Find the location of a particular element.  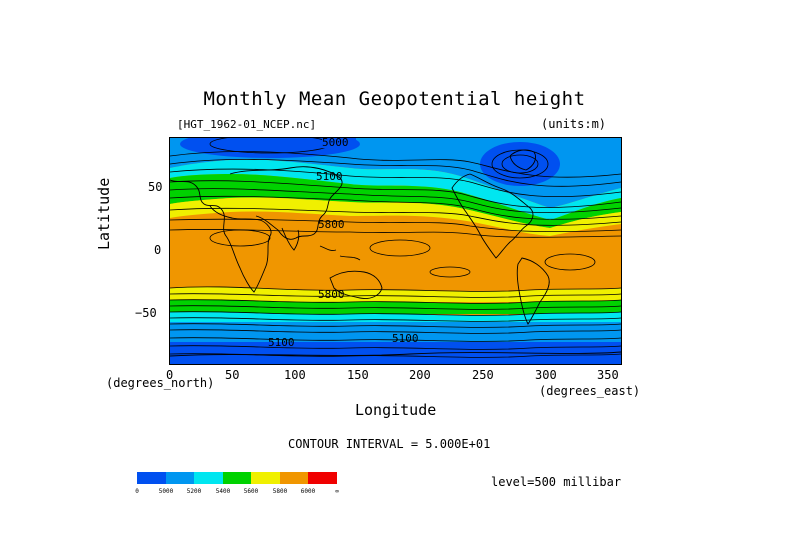

colorbar-tick-5400: 5400 is located at coordinates (223, 491).